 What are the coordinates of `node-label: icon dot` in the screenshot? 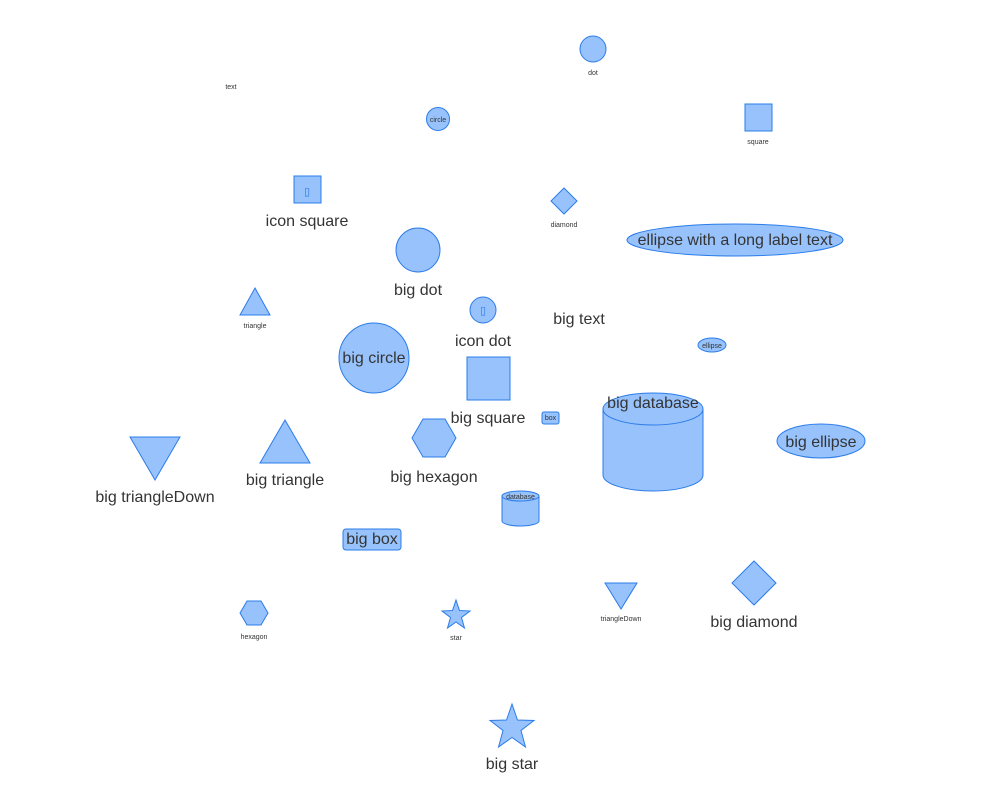 It's located at (483, 341).